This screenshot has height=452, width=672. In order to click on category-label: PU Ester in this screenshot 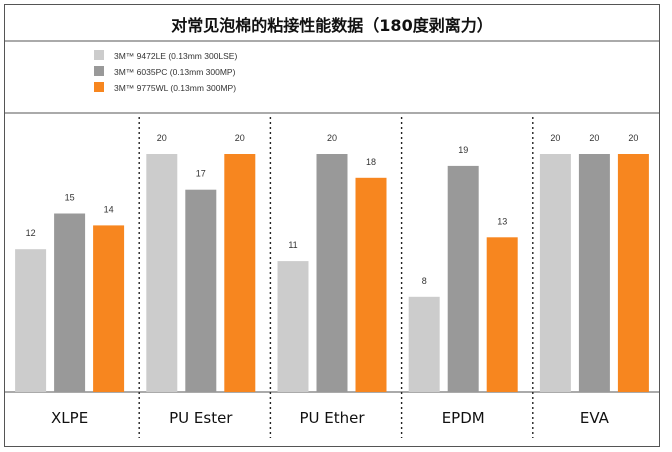, I will do `click(201, 418)`.